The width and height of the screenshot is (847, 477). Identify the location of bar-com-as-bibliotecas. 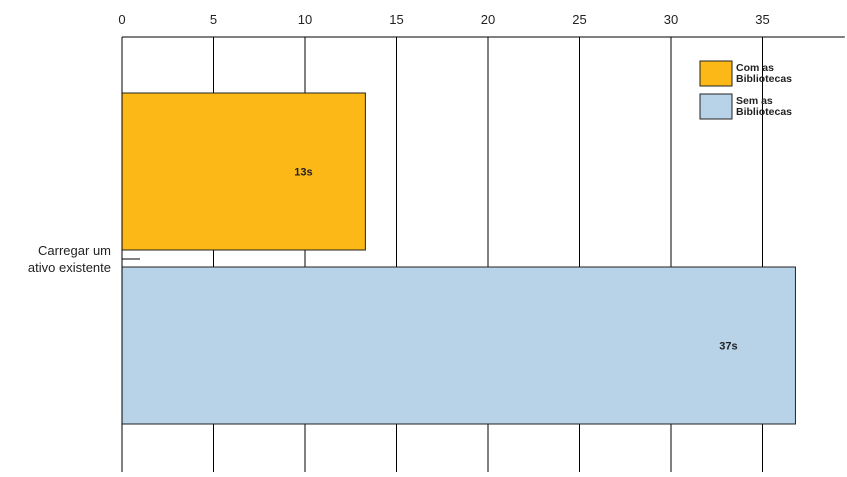
(243, 171).